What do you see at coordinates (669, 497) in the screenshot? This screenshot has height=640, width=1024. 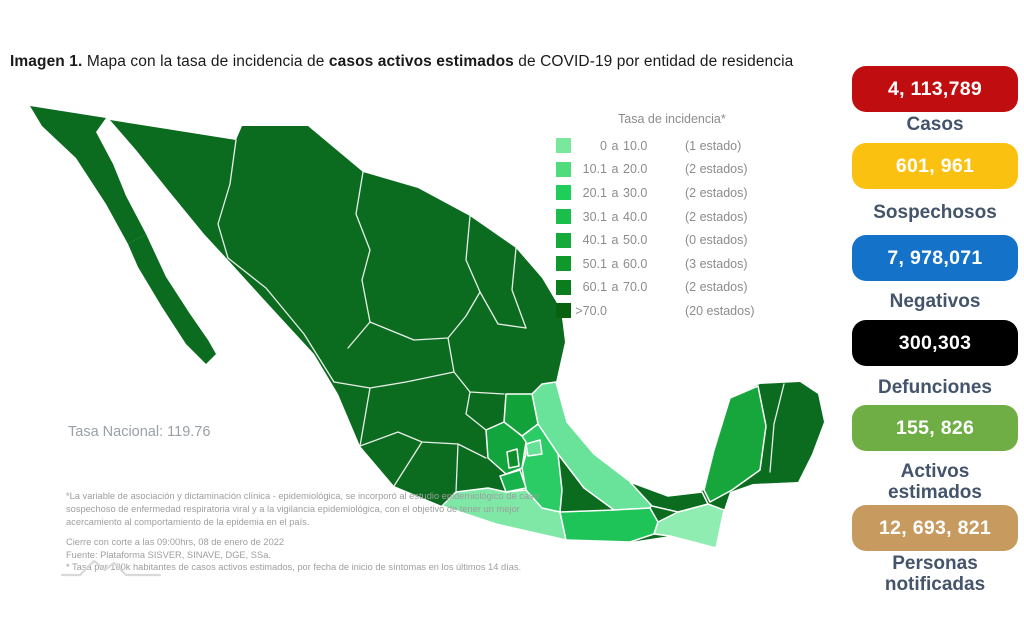 I see `state-tabasco` at bounding box center [669, 497].